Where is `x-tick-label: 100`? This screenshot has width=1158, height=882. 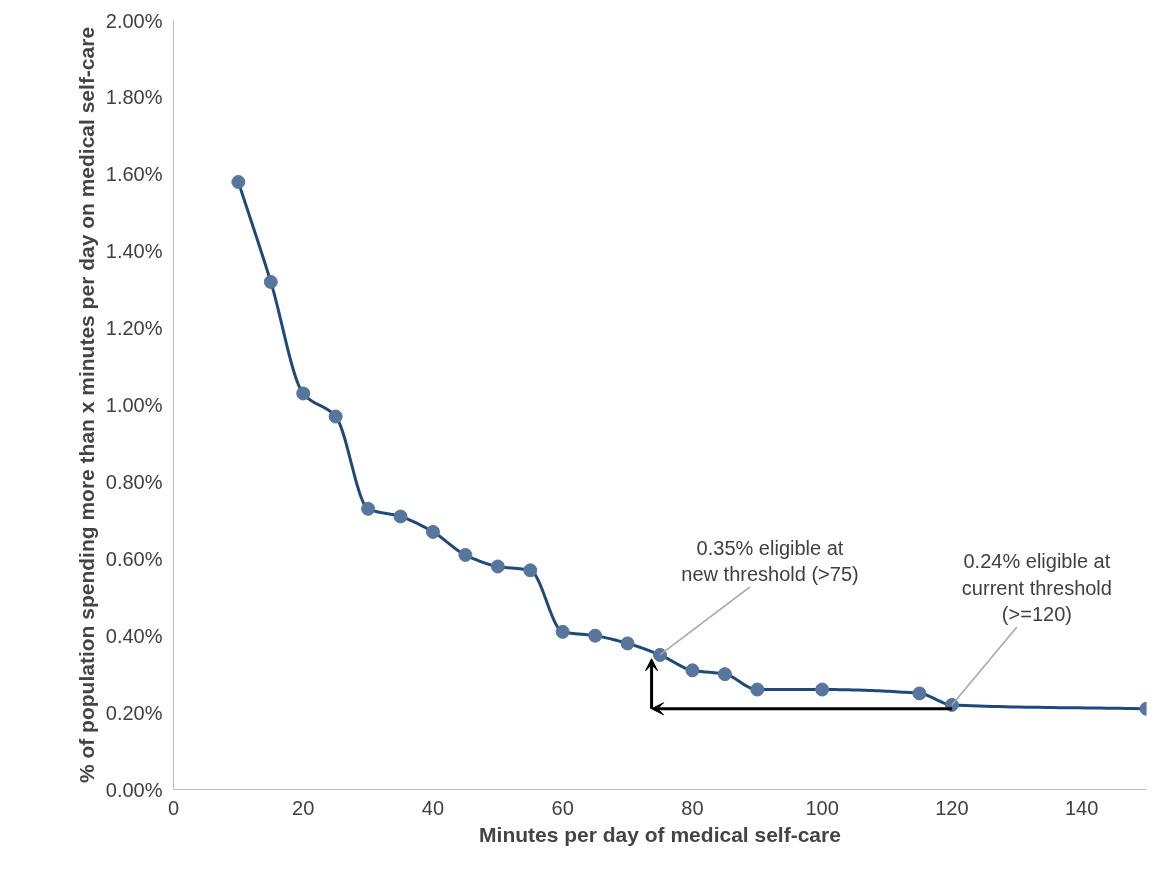 x-tick-label: 100 is located at coordinates (822, 807).